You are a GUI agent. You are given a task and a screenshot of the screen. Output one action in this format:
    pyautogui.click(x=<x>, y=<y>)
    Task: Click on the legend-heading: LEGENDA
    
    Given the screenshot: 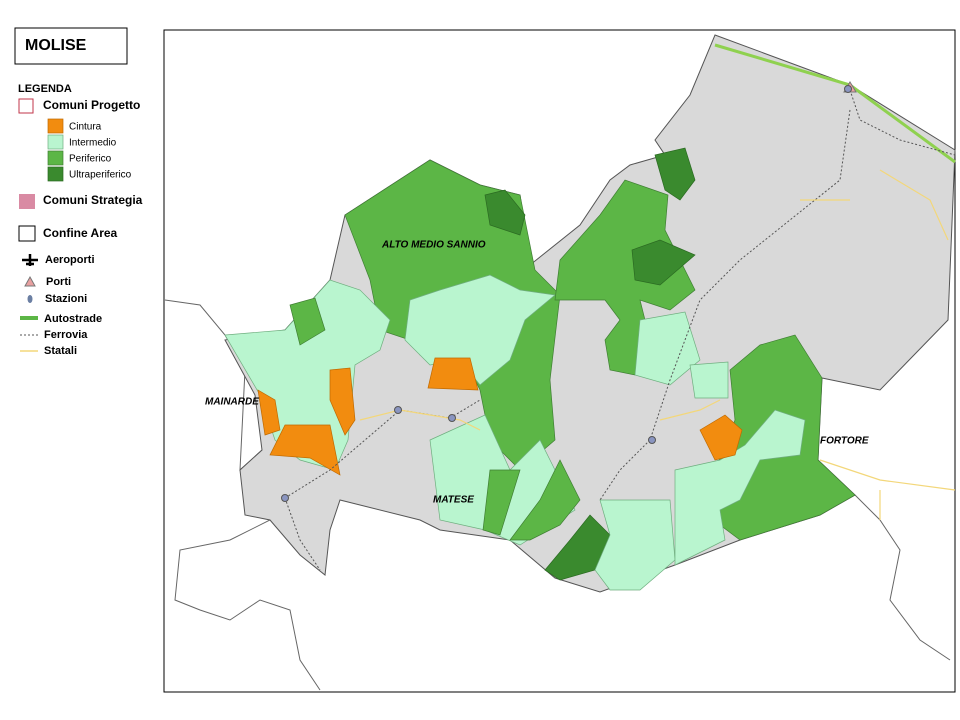 What is the action you would take?
    pyautogui.click(x=45, y=89)
    